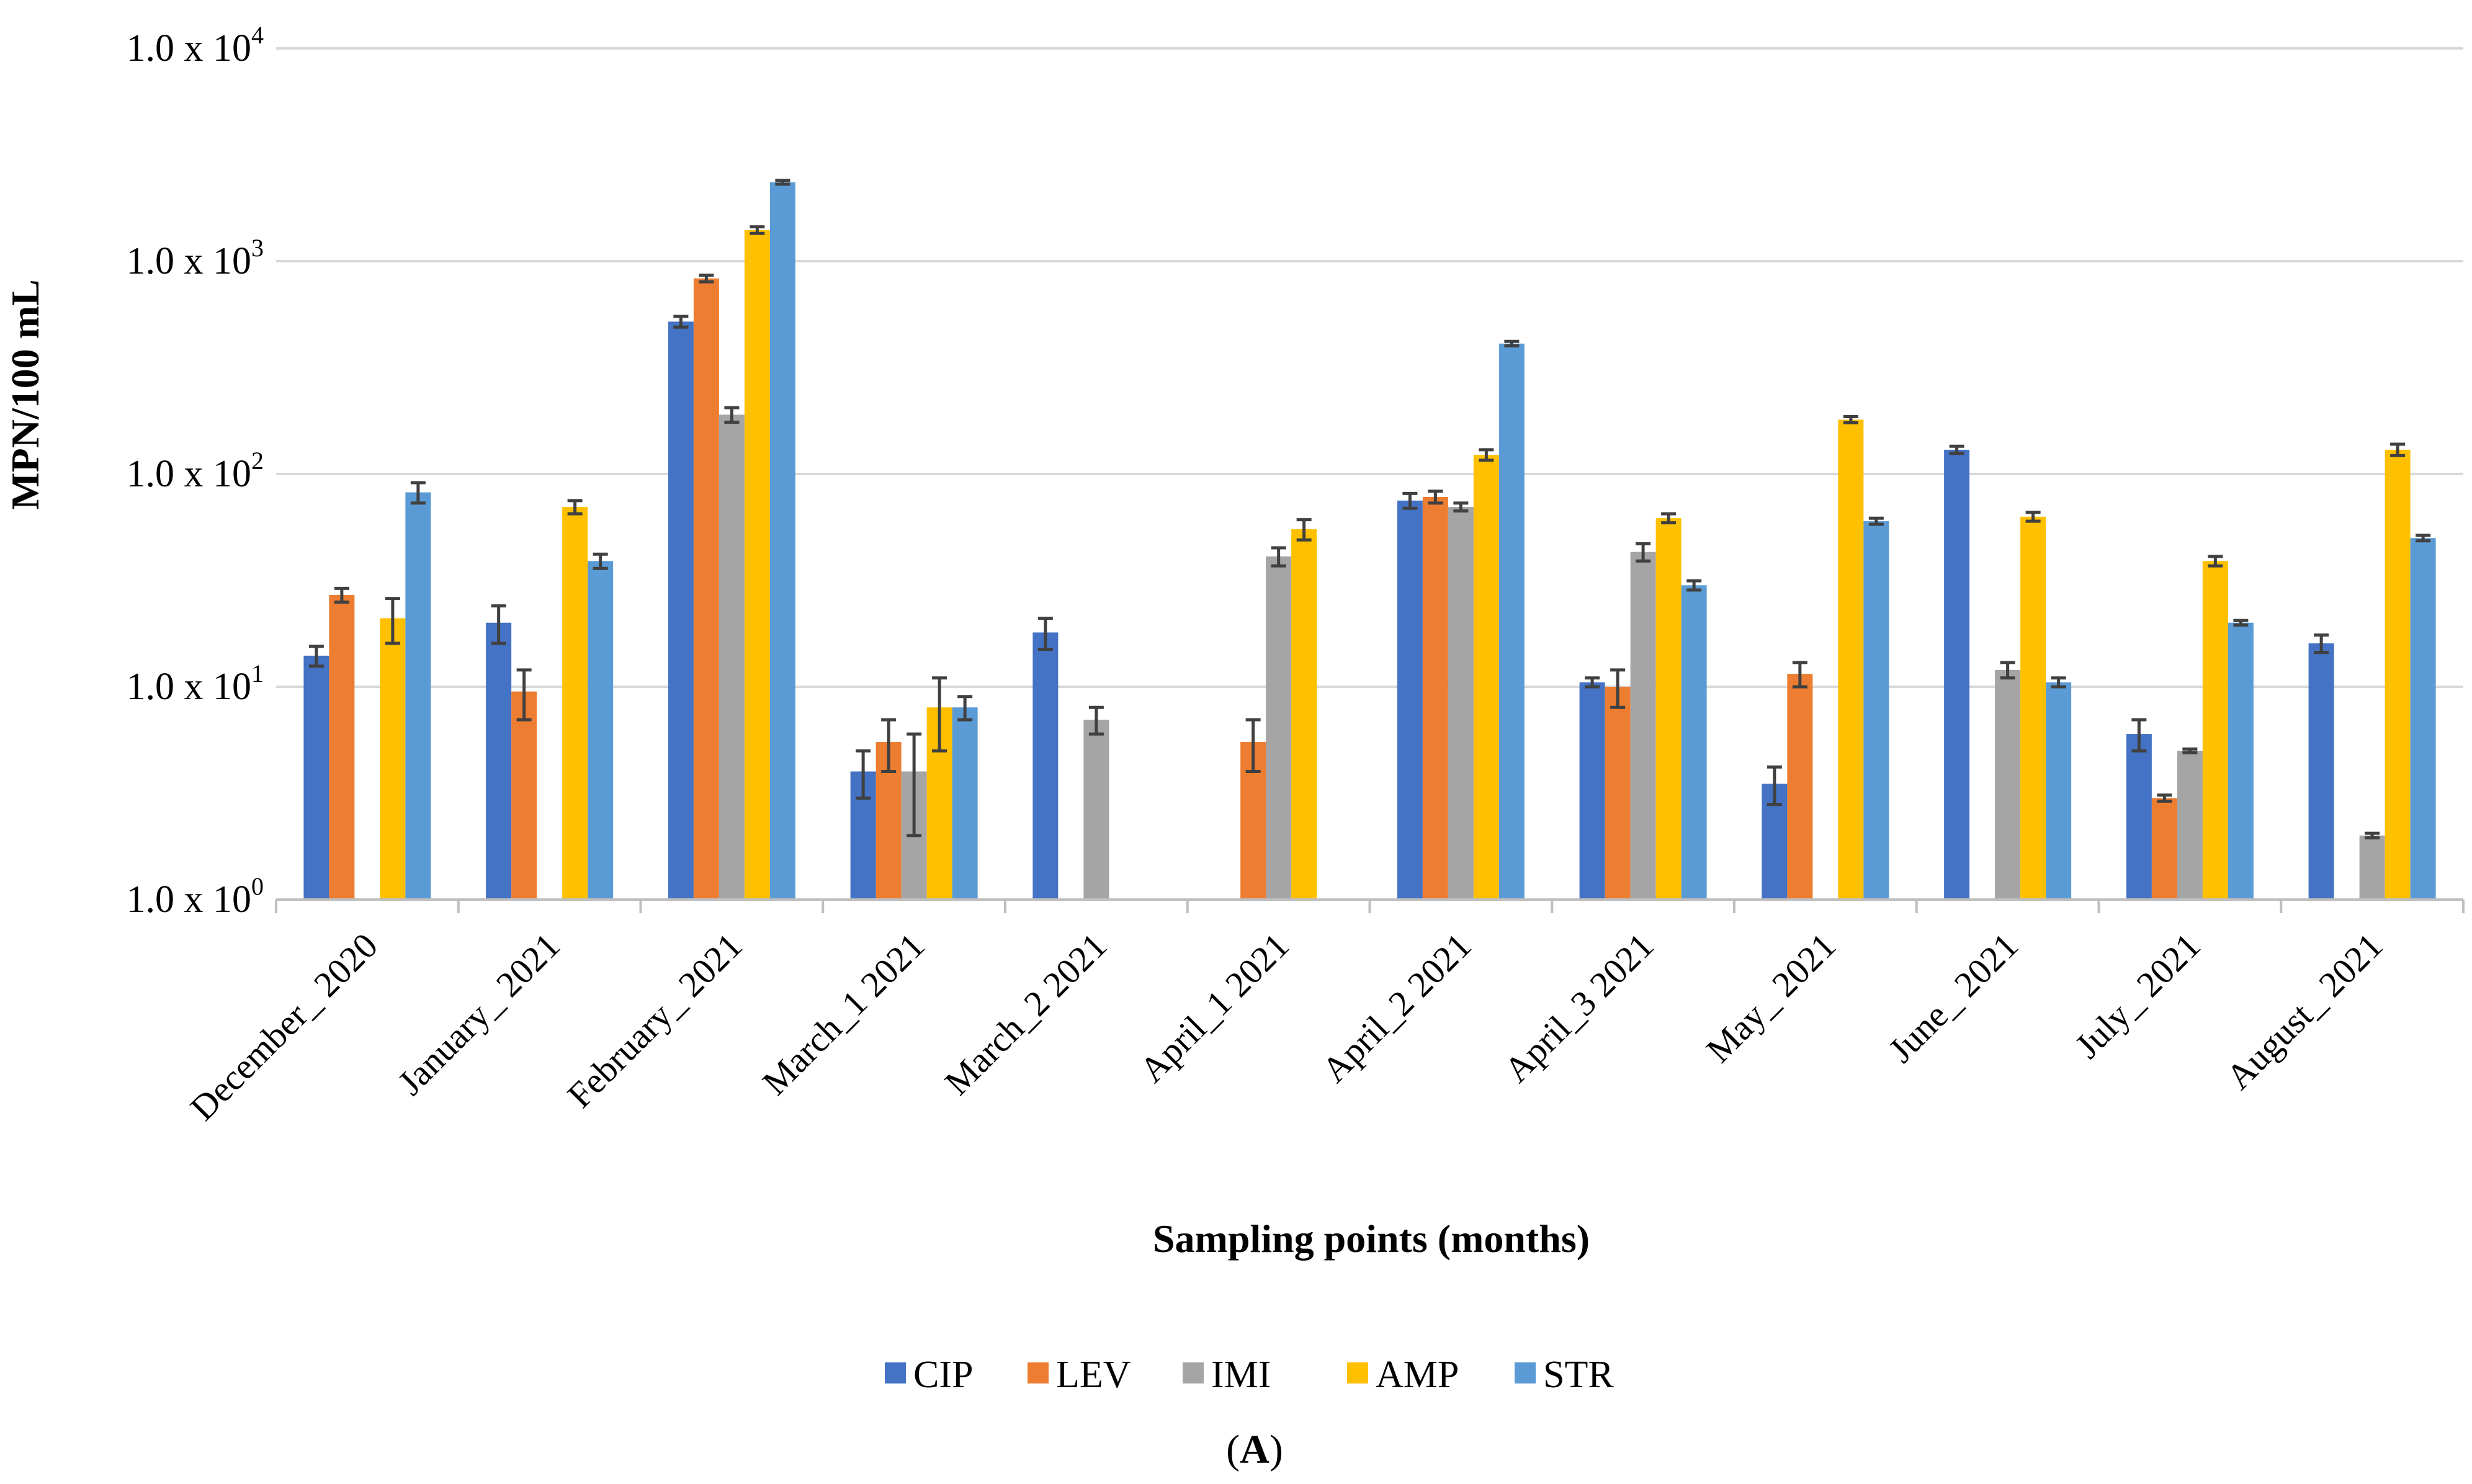 The height and width of the screenshot is (1484, 2472). I want to click on legend: CIP LEV IMI AMP STR, so click(1249, 1375).